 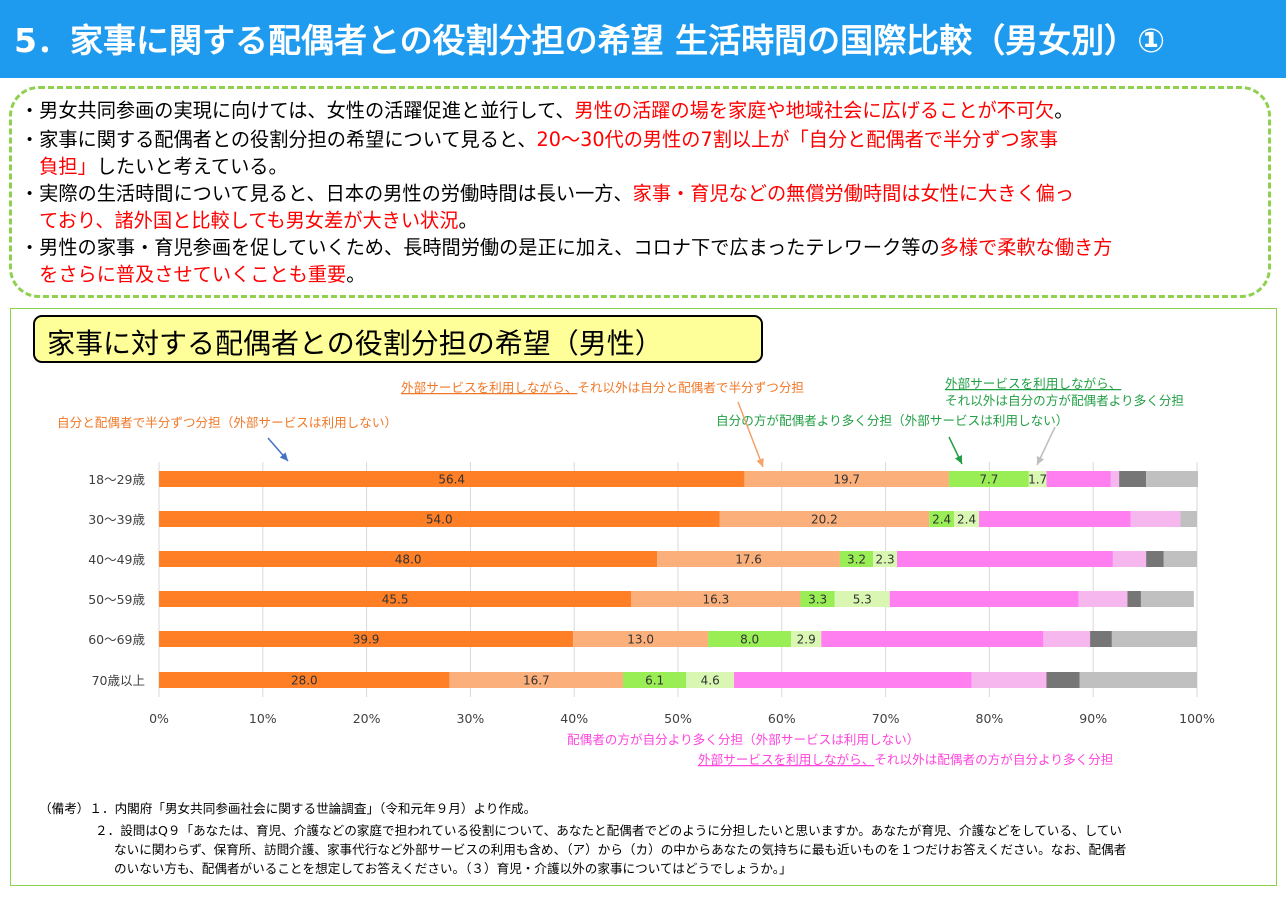 What do you see at coordinates (116, 479) in the screenshot?
I see `category-label: 18～29歳` at bounding box center [116, 479].